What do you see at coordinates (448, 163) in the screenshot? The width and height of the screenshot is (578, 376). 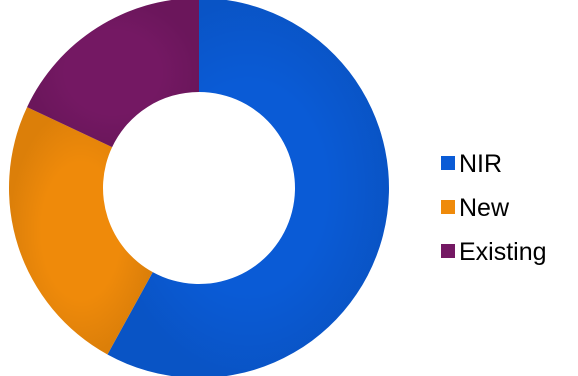 I see `legend-swatch-nir` at bounding box center [448, 163].